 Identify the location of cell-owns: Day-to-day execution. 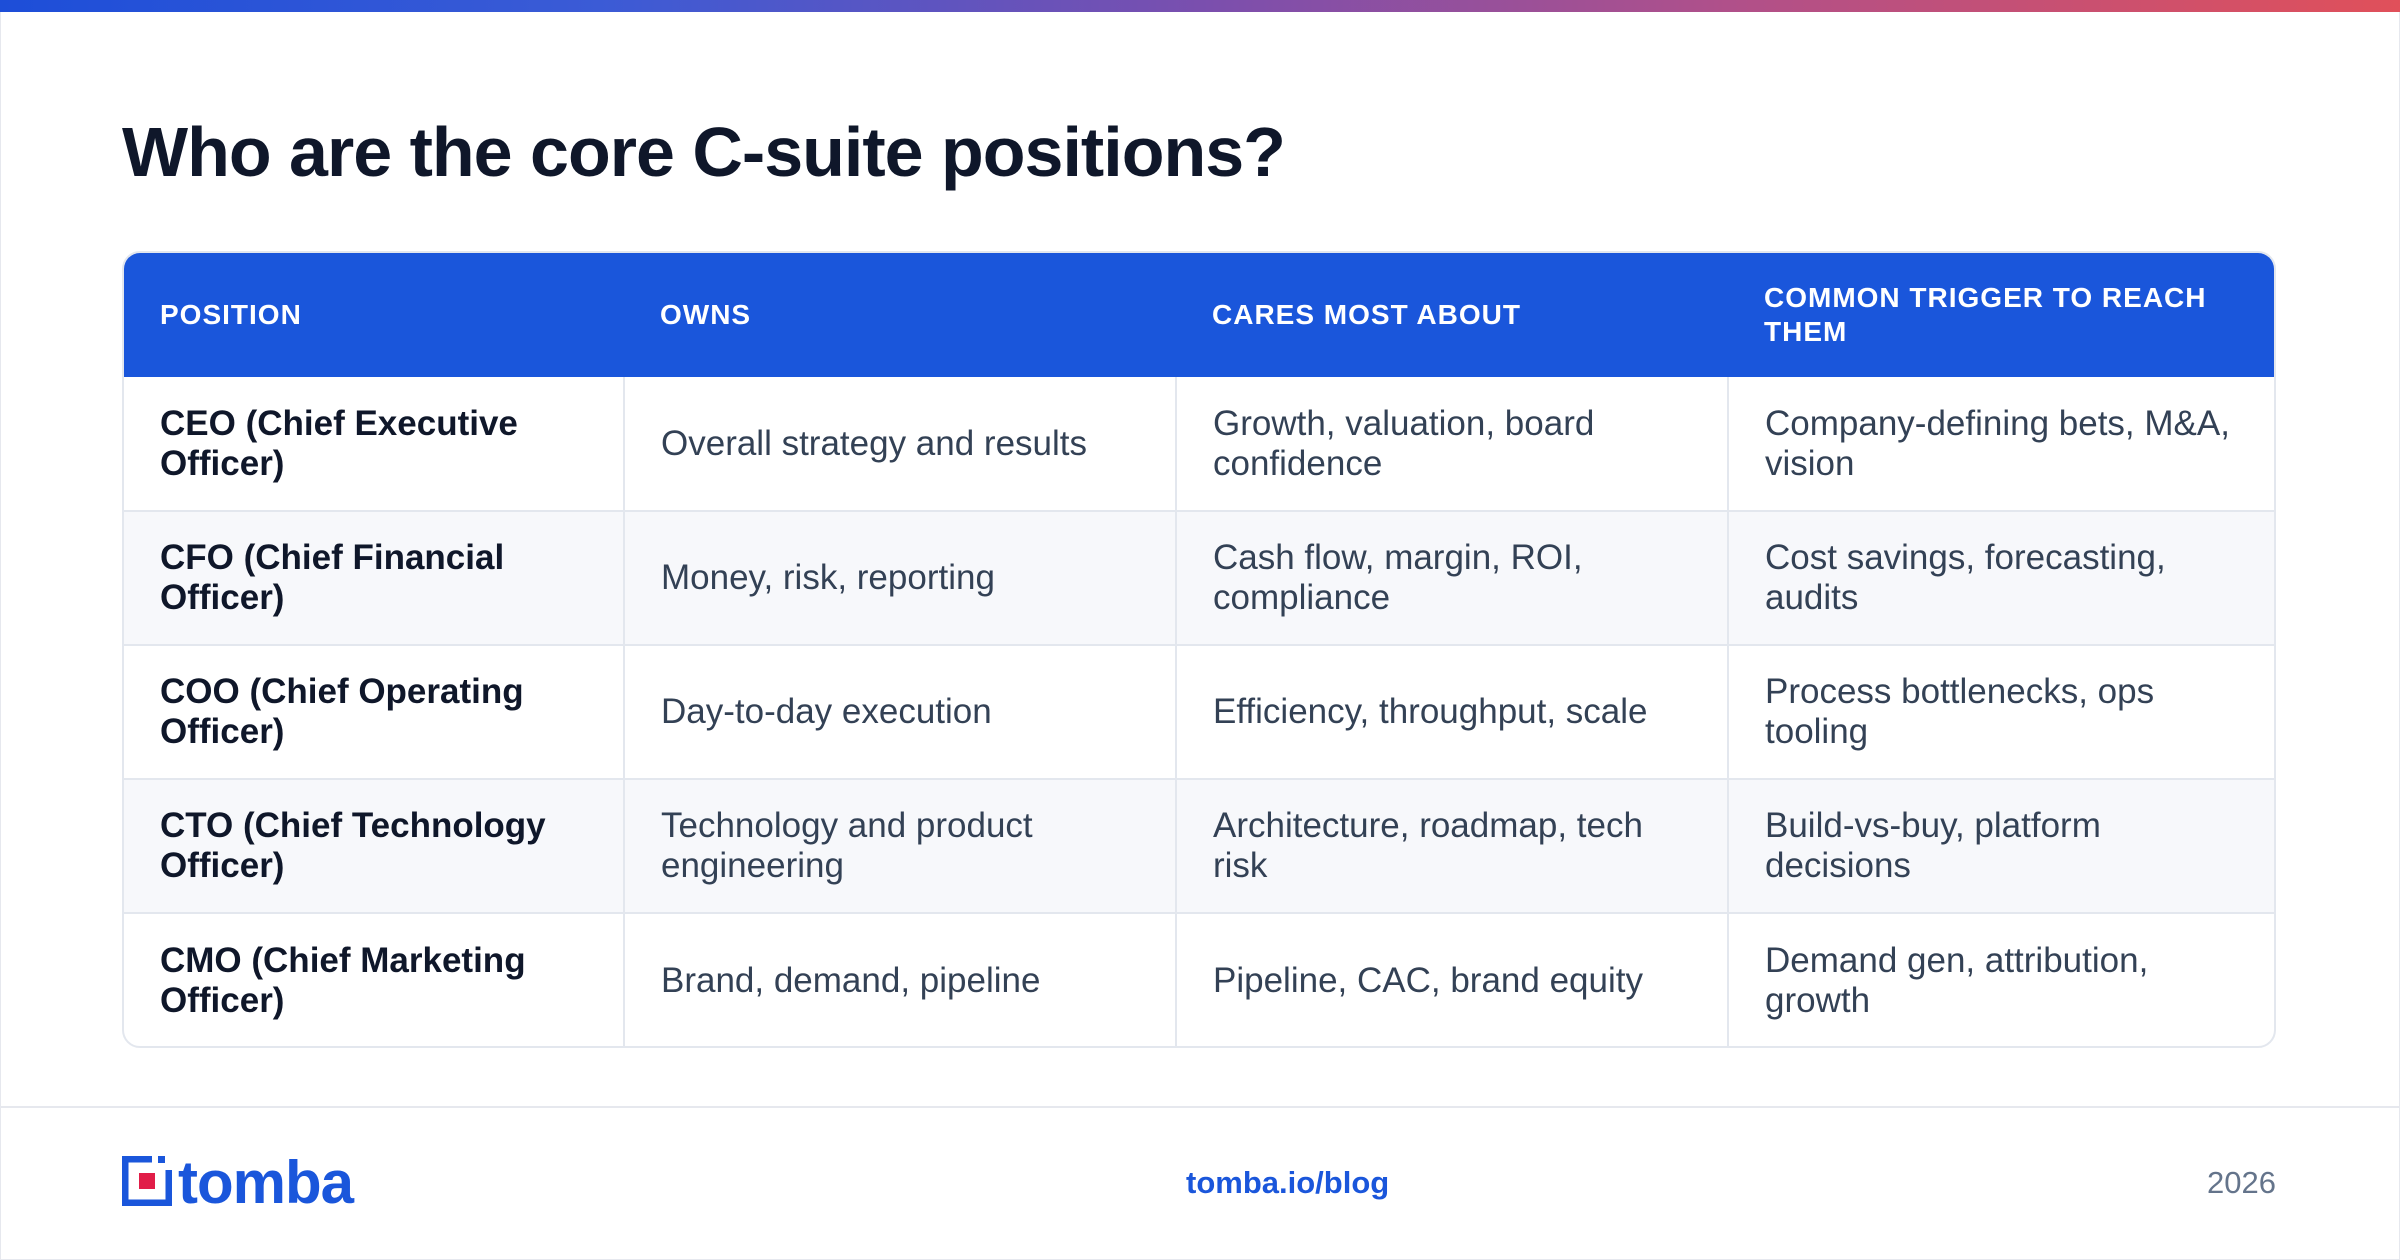
(899, 711).